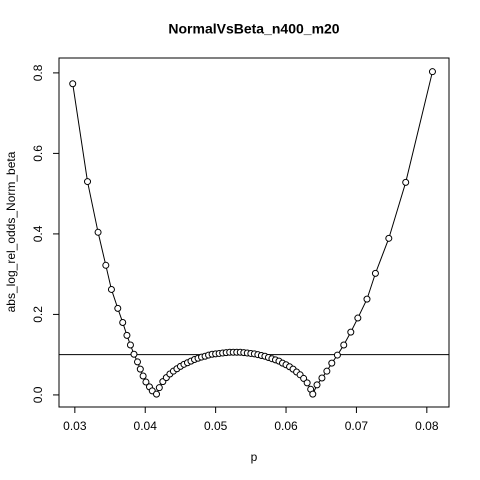  Describe the element at coordinates (38, 314) in the screenshot. I see `y-tick-label: 0.2` at that location.